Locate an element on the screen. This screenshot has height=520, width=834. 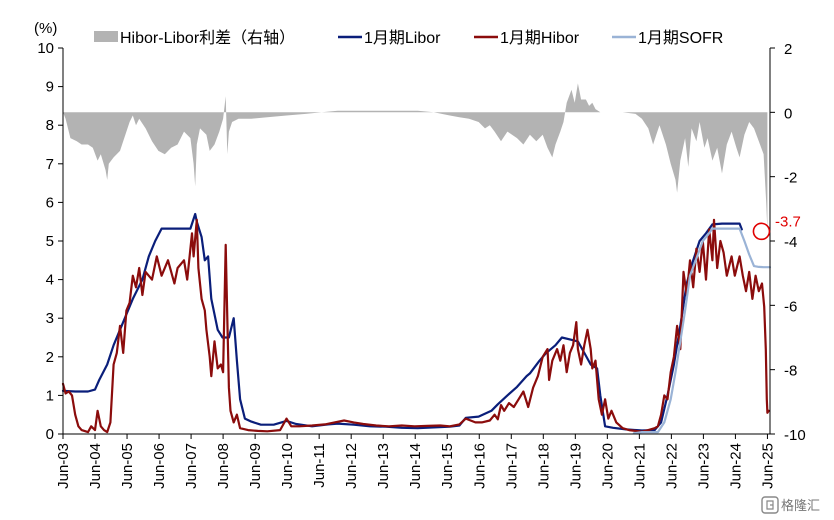
x-tick-label: Jun-03 is located at coordinates (63, 466).